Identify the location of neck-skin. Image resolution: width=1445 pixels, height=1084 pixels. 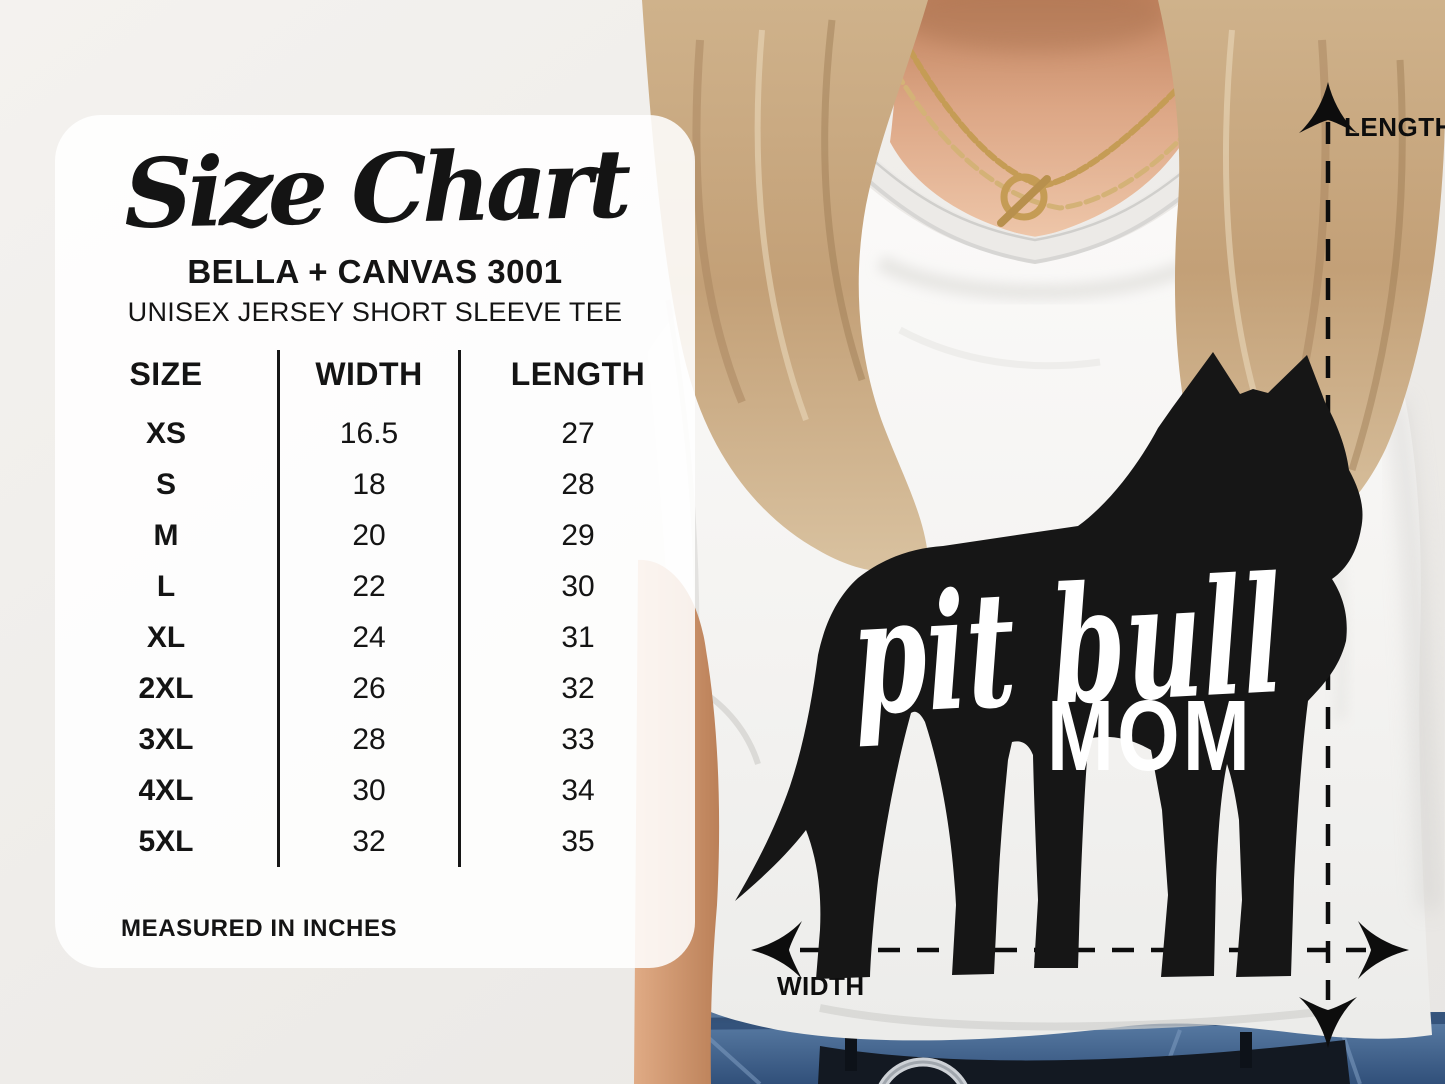
(1038, 119).